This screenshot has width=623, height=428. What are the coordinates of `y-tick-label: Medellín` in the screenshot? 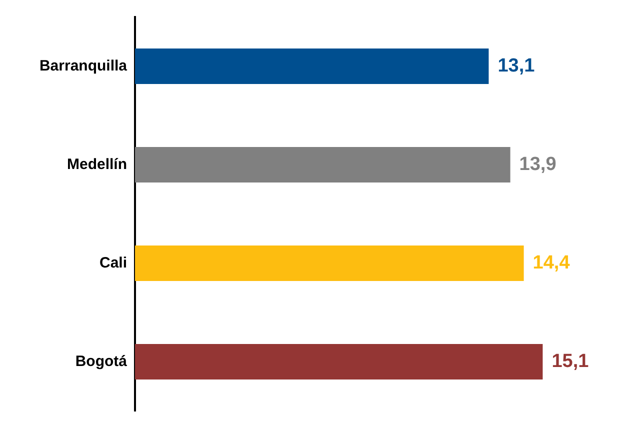 It's located at (96, 164).